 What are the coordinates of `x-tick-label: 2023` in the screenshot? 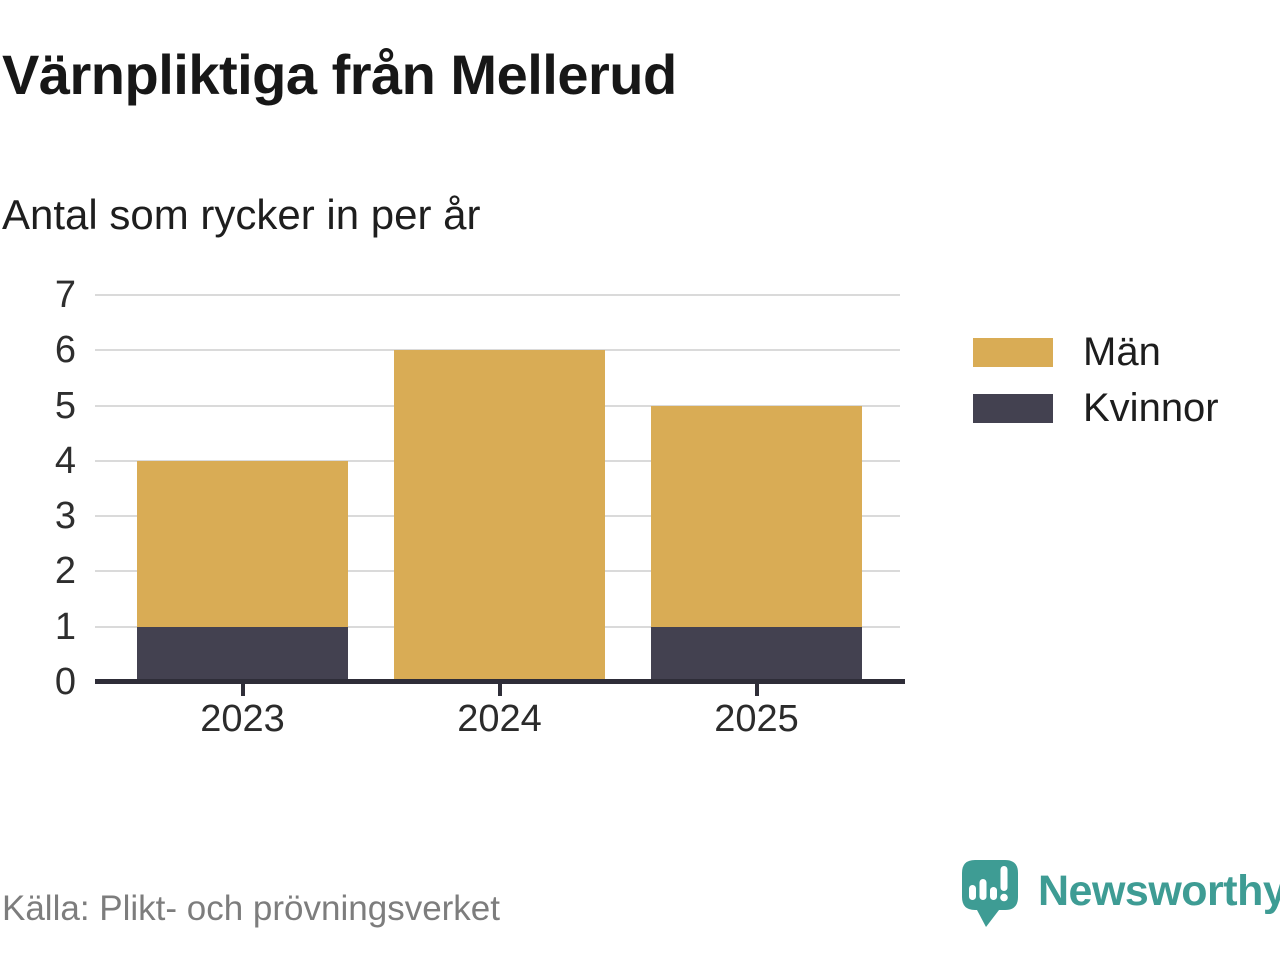 It's located at (242, 719).